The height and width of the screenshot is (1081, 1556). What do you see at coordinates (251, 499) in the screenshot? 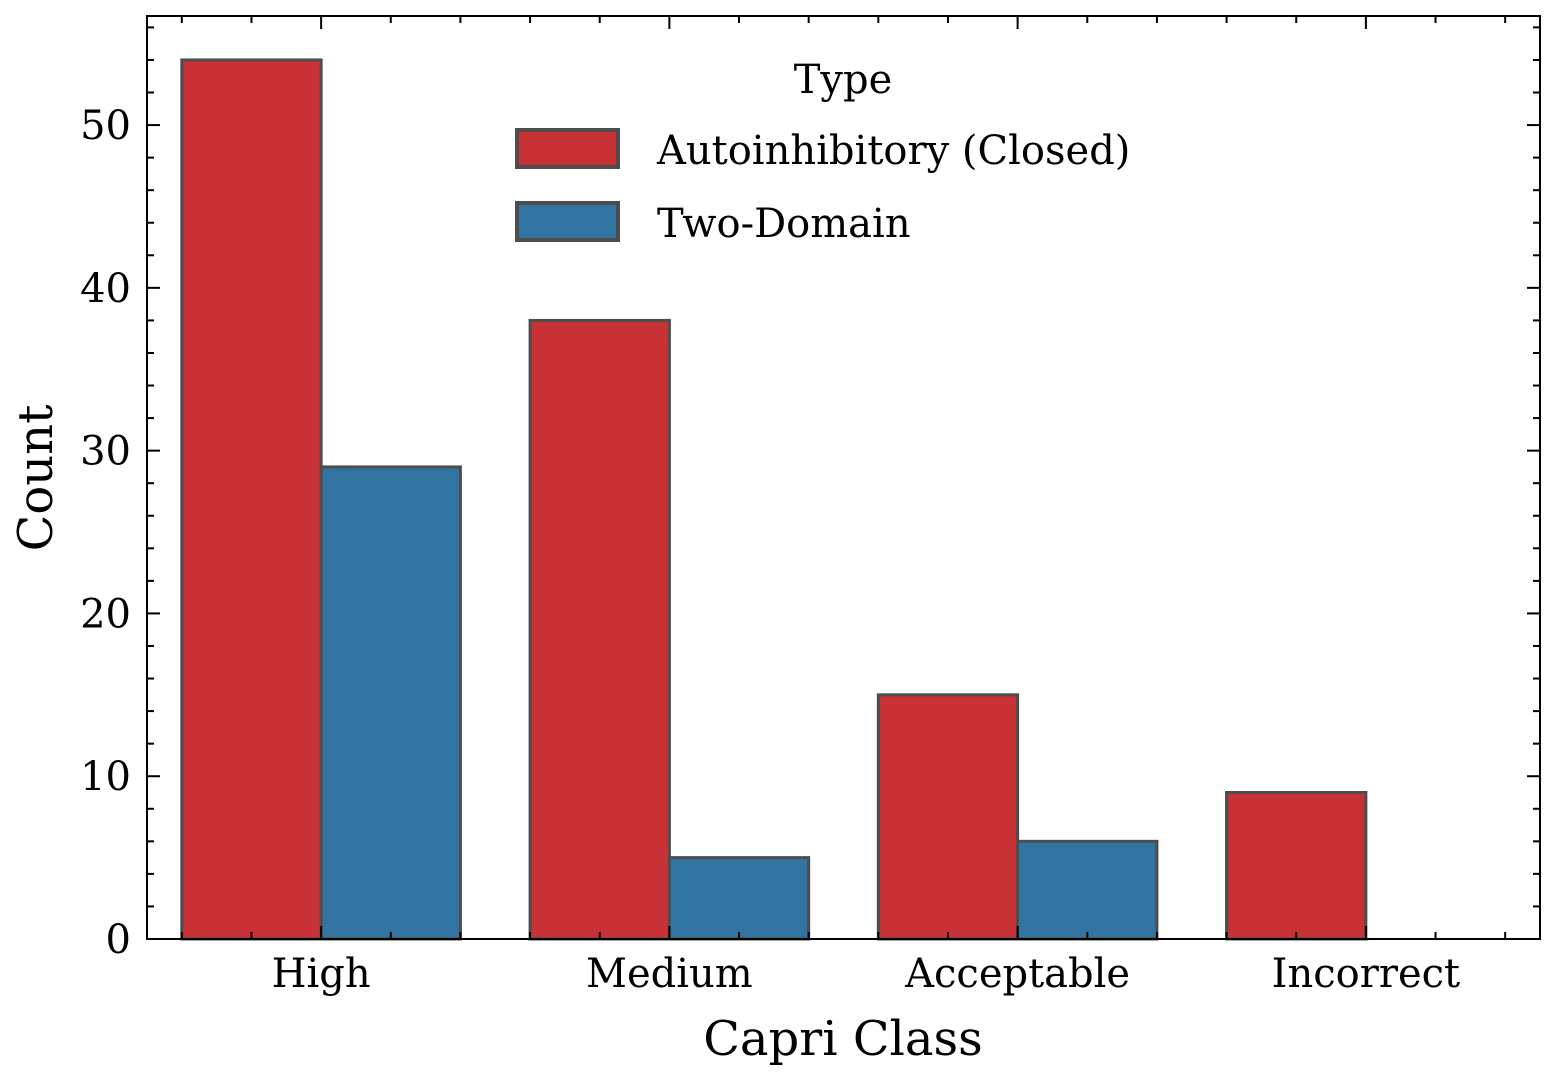
I see `bar-high-autoinhibitory-closed` at bounding box center [251, 499].